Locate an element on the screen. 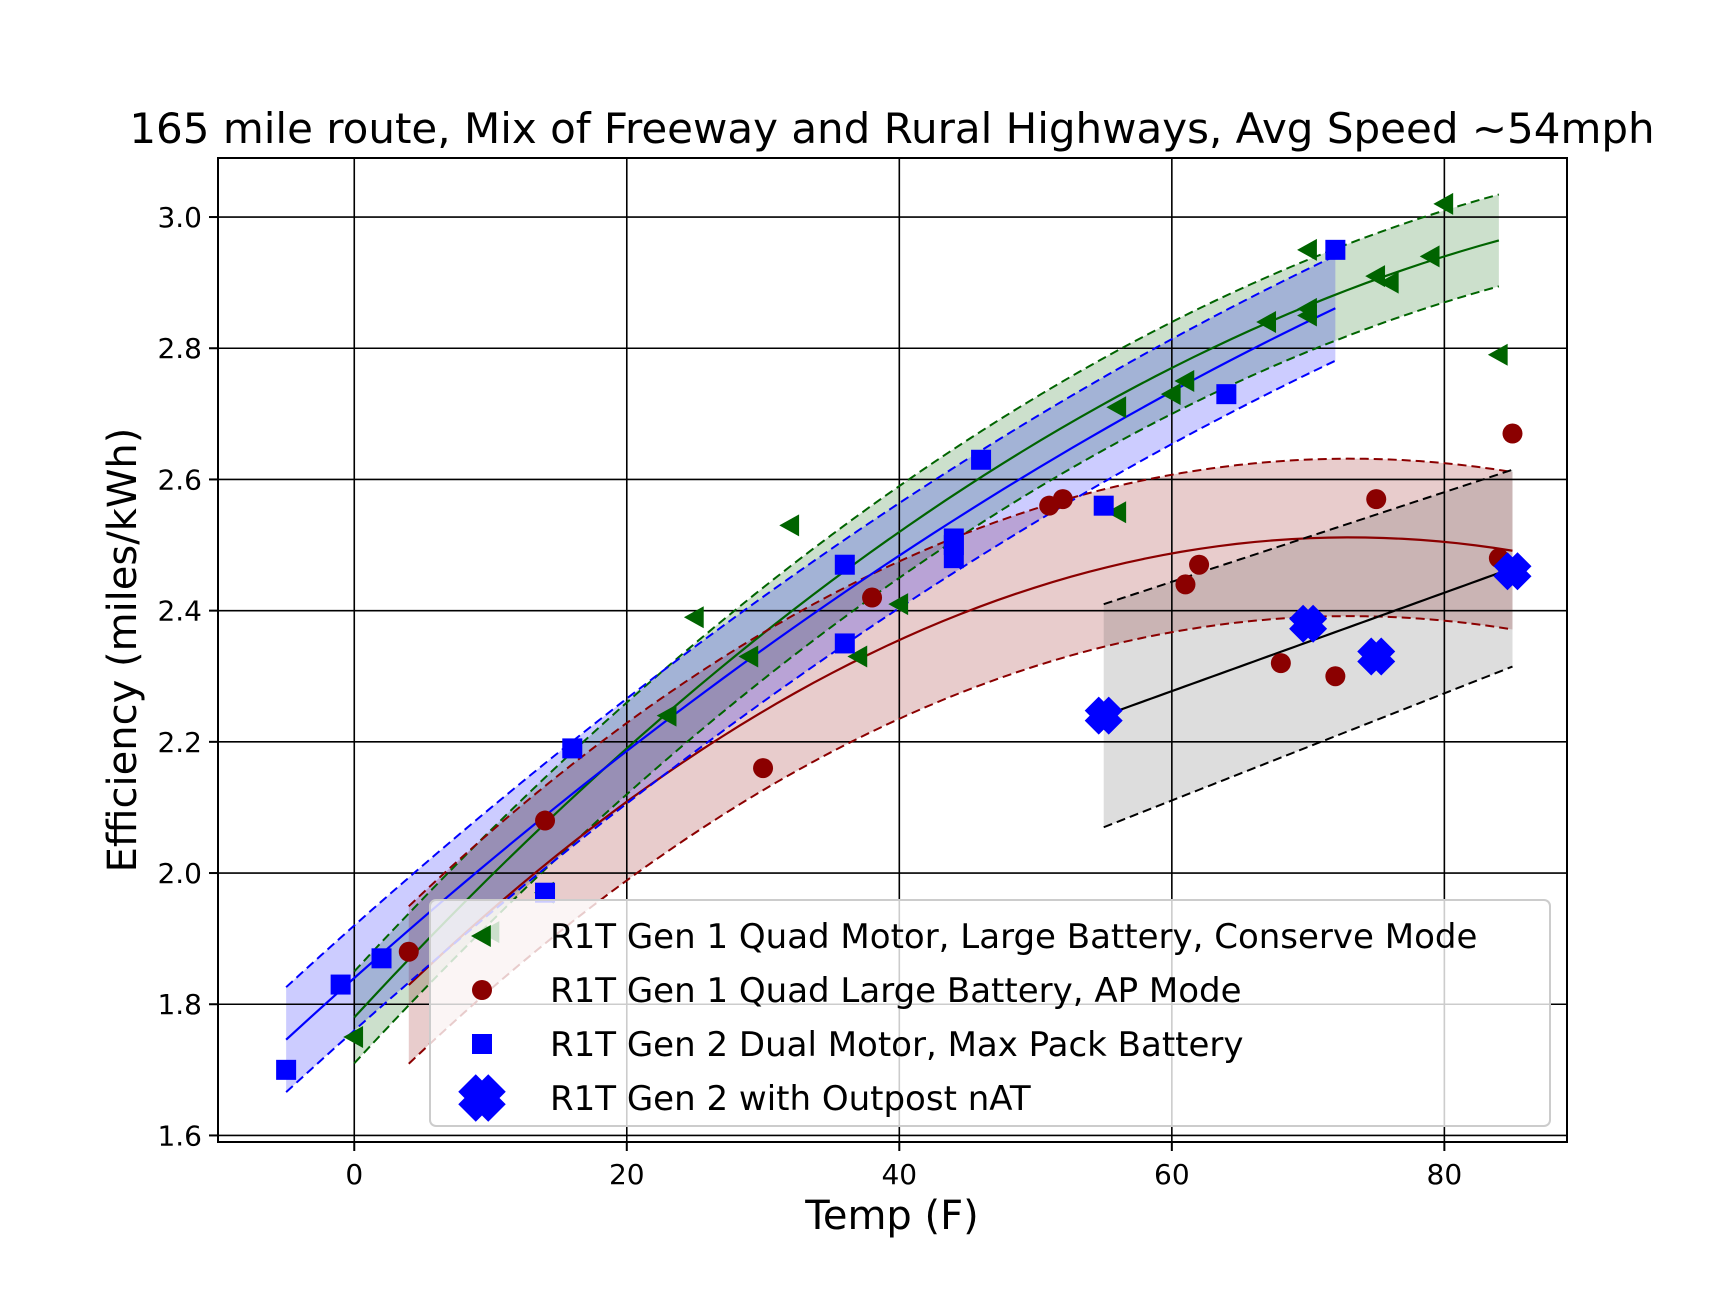 The width and height of the screenshot is (1733, 1304). band-lower-line is located at coordinates (1308, 747).